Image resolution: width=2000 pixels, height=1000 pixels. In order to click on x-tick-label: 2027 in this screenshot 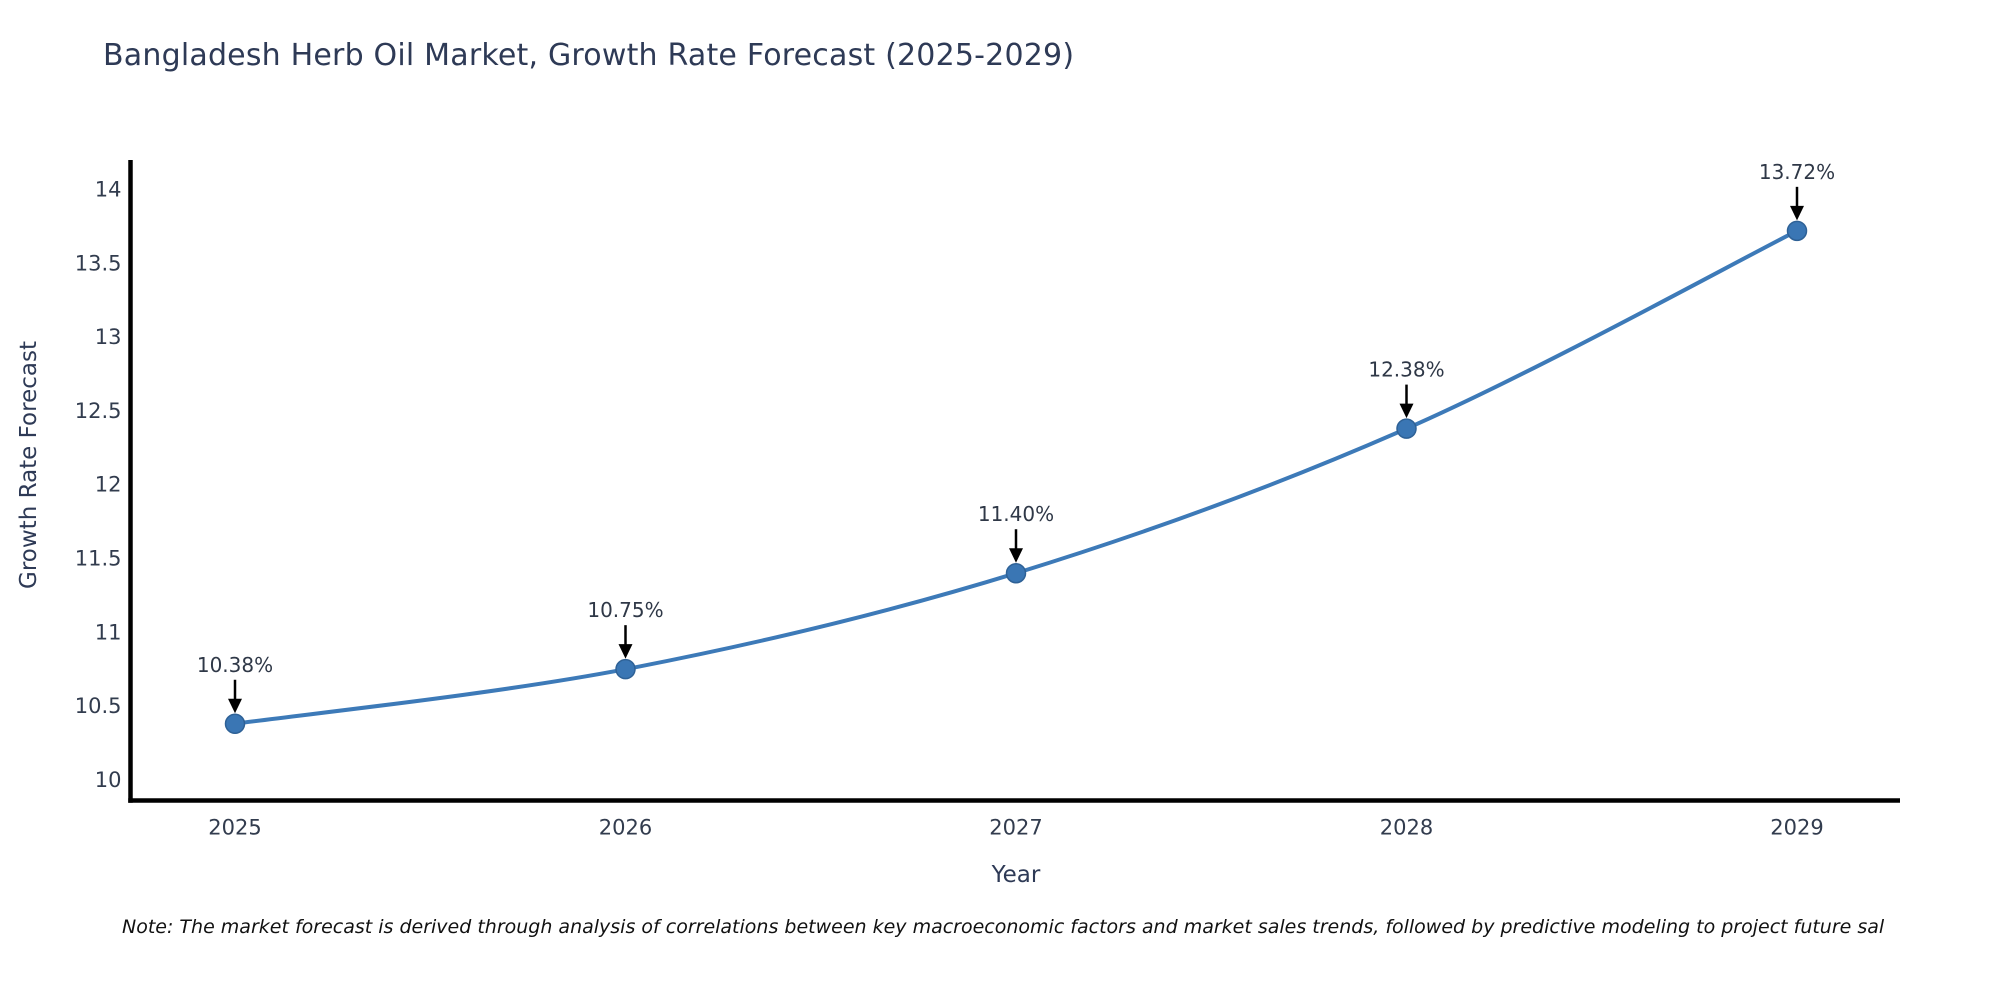, I will do `click(1015, 828)`.